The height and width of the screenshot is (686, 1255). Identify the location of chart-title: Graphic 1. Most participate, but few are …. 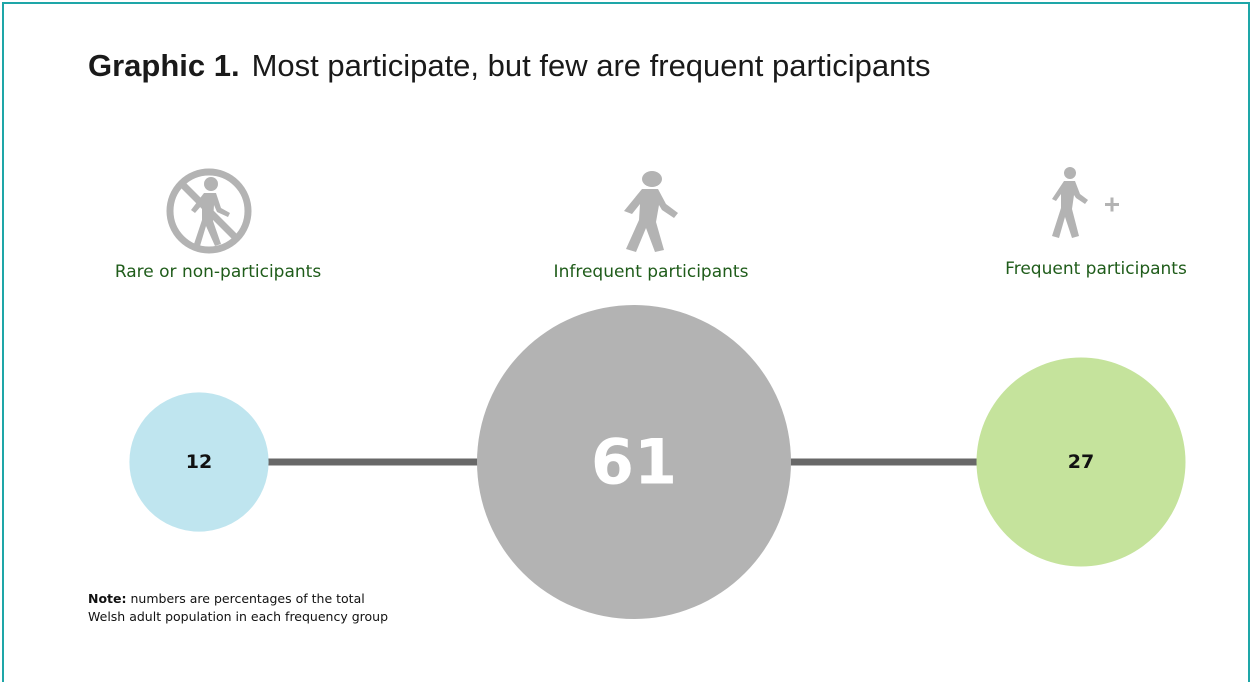
(509, 66).